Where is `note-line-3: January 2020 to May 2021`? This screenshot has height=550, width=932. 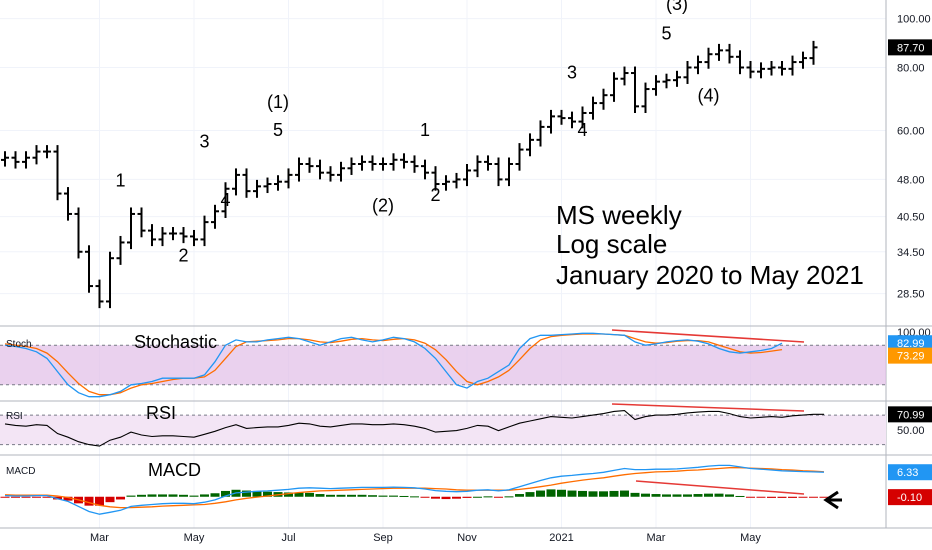
note-line-3: January 2020 to May 2021 is located at coordinates (710, 275).